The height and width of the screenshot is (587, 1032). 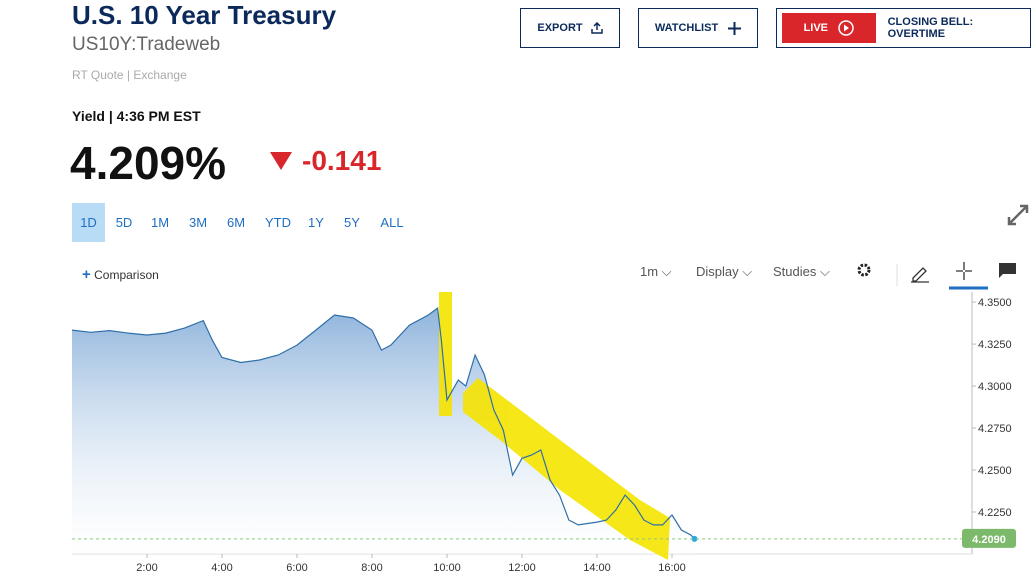 What do you see at coordinates (1018, 215) in the screenshot?
I see `expand-icon` at bounding box center [1018, 215].